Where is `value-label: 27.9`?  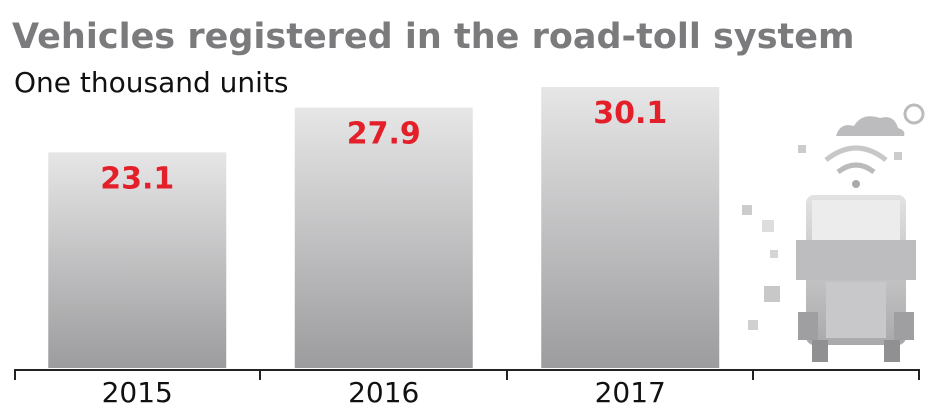
value-label: 27.9 is located at coordinates (384, 134).